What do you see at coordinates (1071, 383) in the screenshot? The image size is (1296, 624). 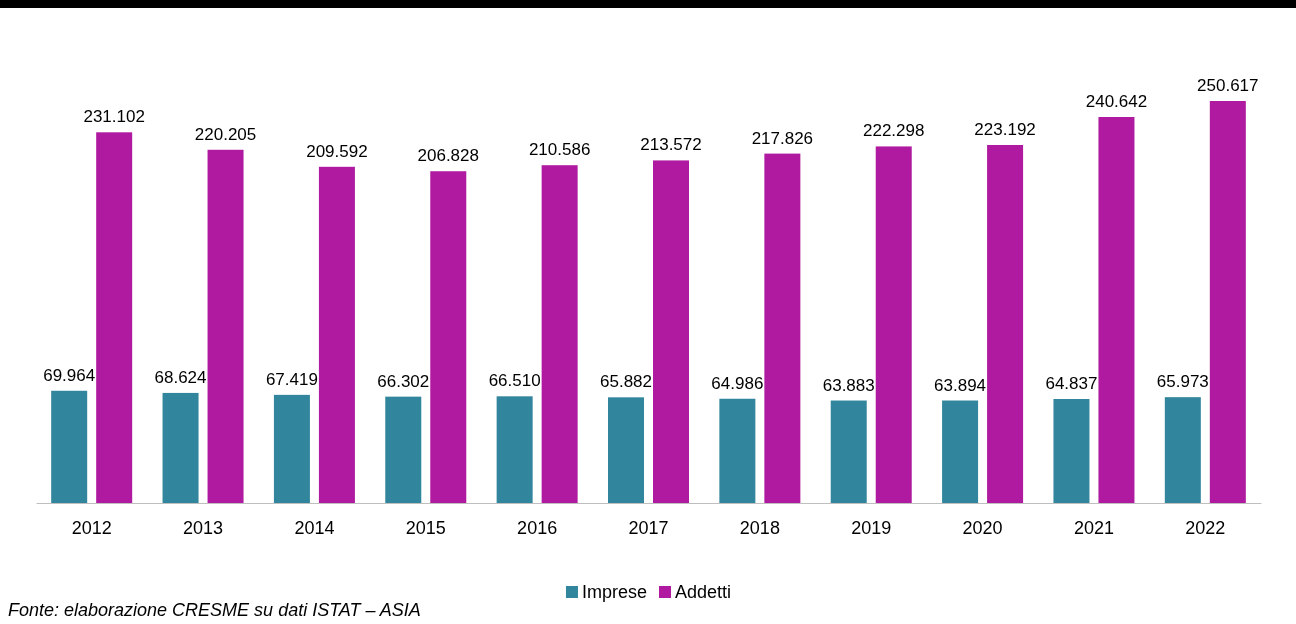 I see `data-label: 64.837` at bounding box center [1071, 383].